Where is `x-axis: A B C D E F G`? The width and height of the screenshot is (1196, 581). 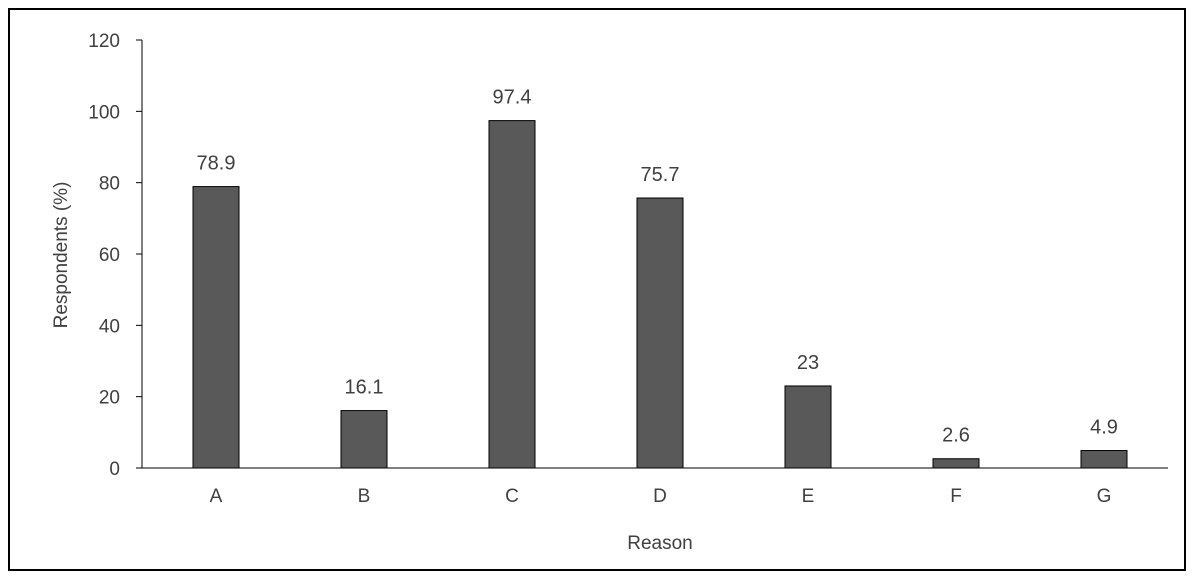 x-axis: A B C D E F G is located at coordinates (655, 487).